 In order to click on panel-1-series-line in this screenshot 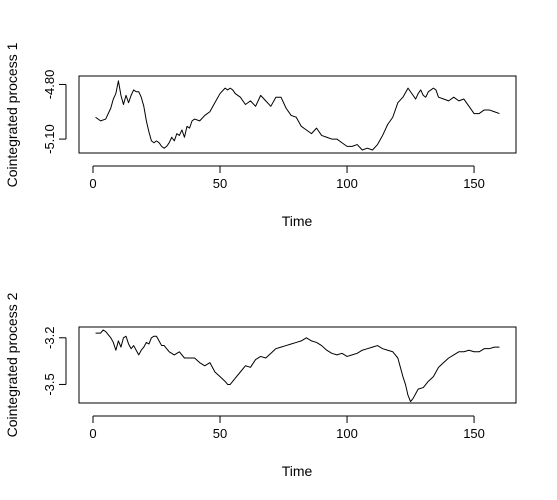, I will do `click(297, 115)`.